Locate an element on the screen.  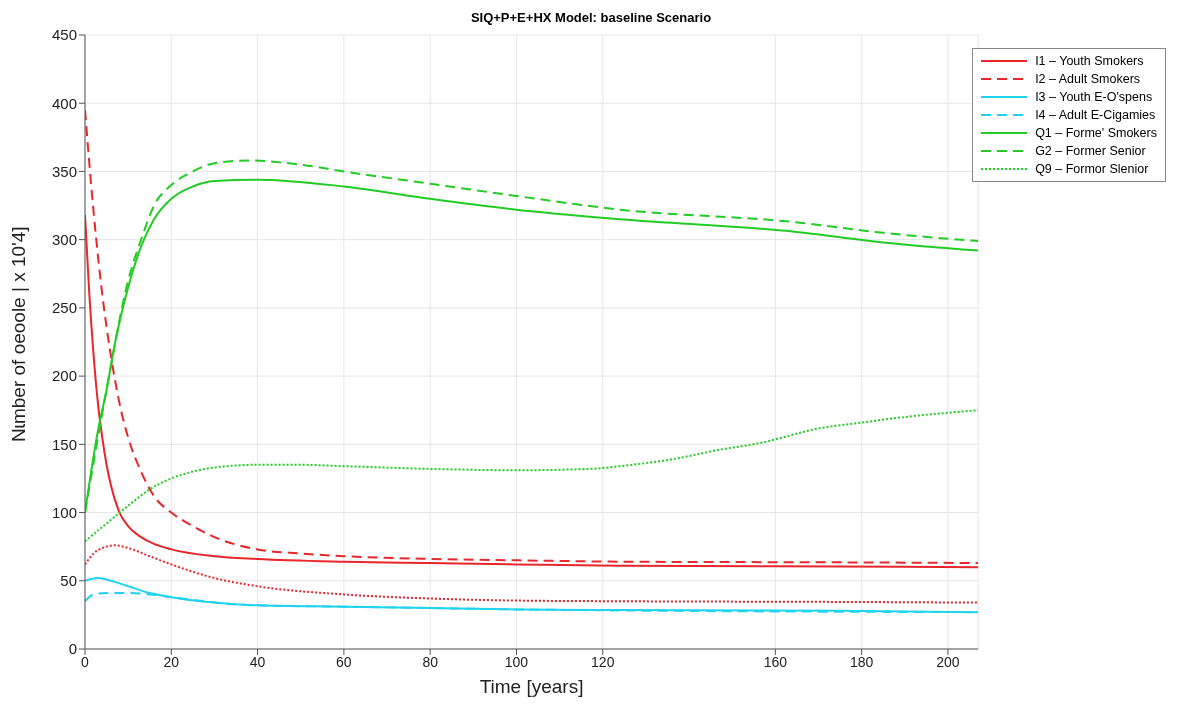
x-tick-label: 40 is located at coordinates (257, 661).